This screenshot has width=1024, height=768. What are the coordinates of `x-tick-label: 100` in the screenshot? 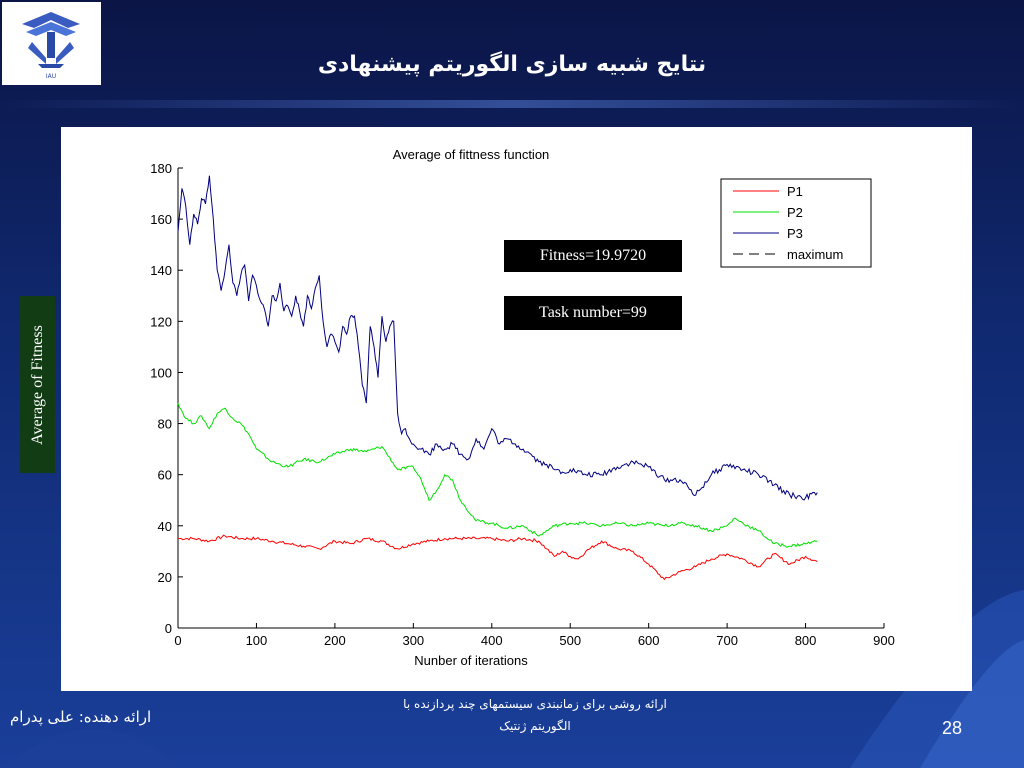 It's located at (257, 640).